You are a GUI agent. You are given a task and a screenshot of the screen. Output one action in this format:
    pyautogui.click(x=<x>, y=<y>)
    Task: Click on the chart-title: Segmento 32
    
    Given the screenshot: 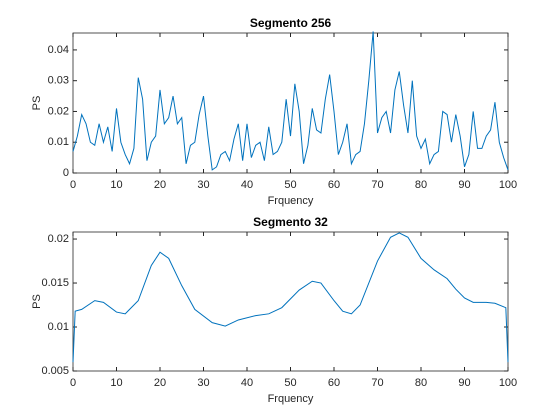 What is the action you would take?
    pyautogui.click(x=290, y=222)
    